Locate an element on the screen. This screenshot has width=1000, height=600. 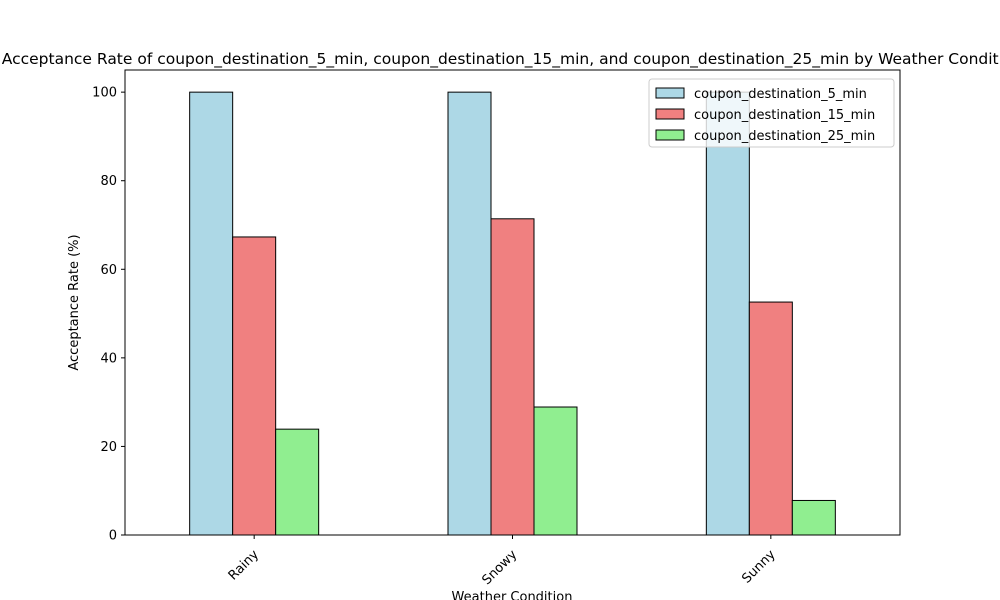
x-tick-label: Snowy is located at coordinates (499, 567).